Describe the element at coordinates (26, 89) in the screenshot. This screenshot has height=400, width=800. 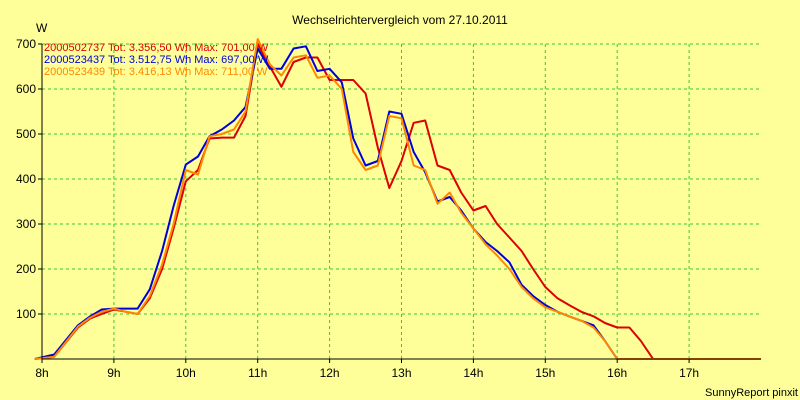
I see `y-tick-label: 600` at that location.